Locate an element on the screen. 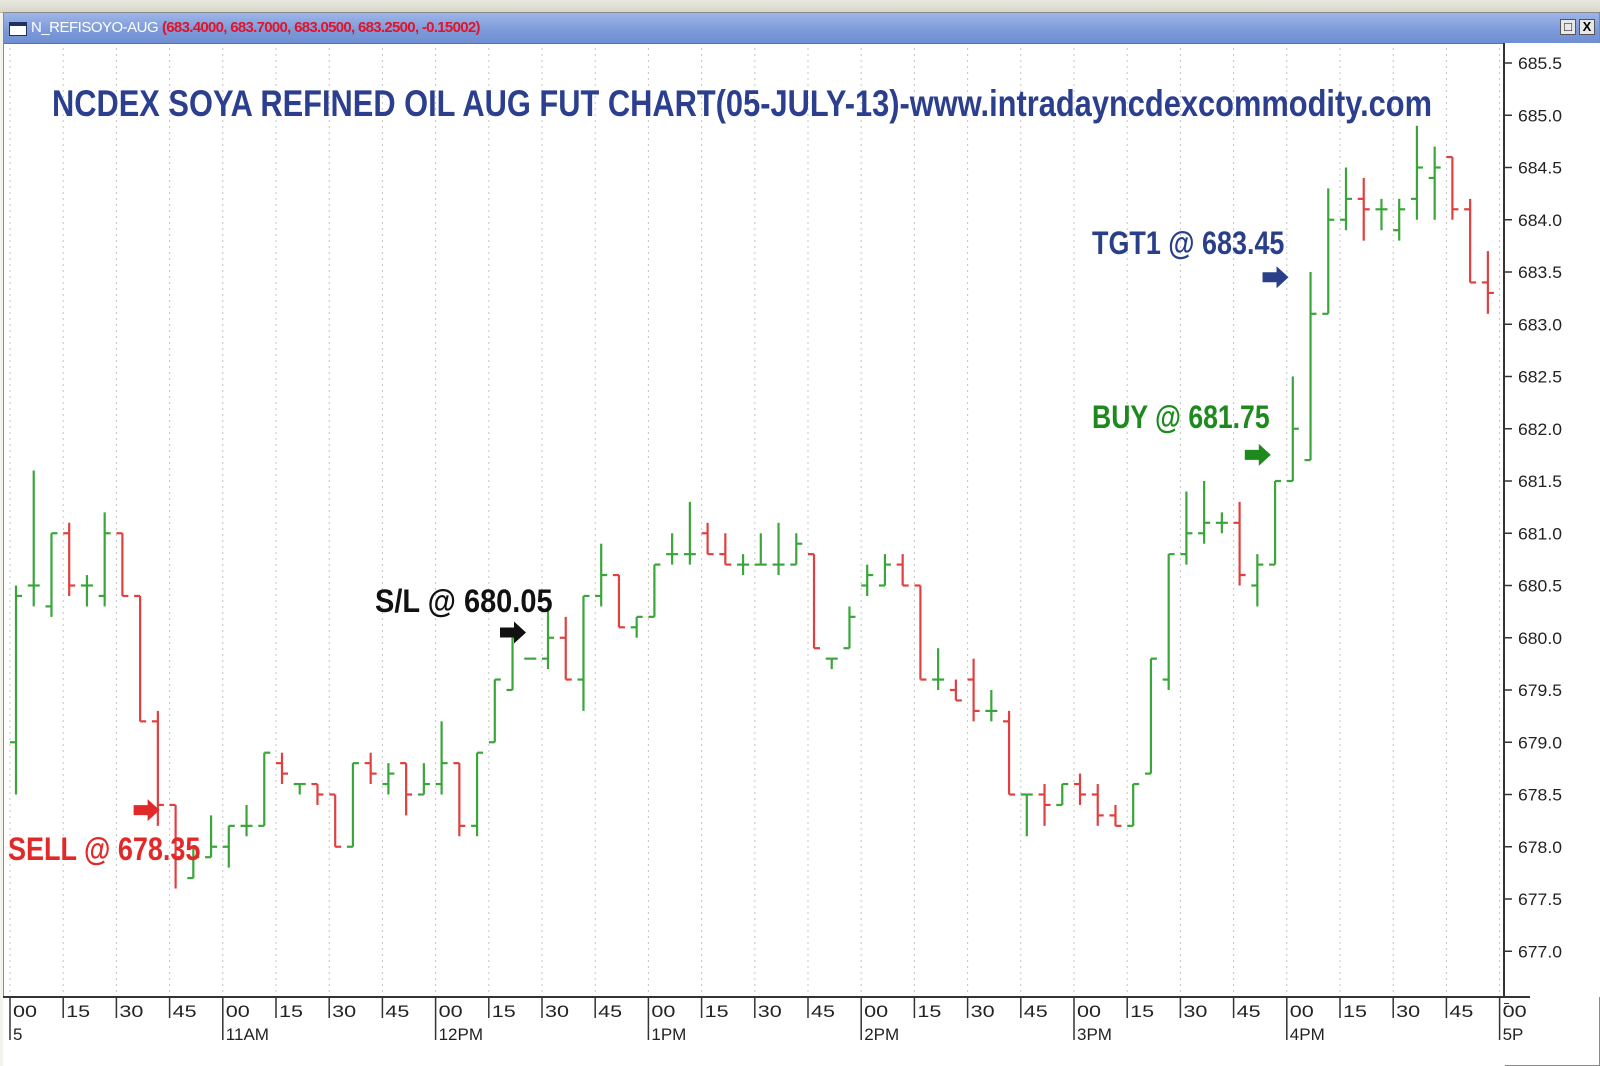  session-label: 5 is located at coordinates (17, 1034).